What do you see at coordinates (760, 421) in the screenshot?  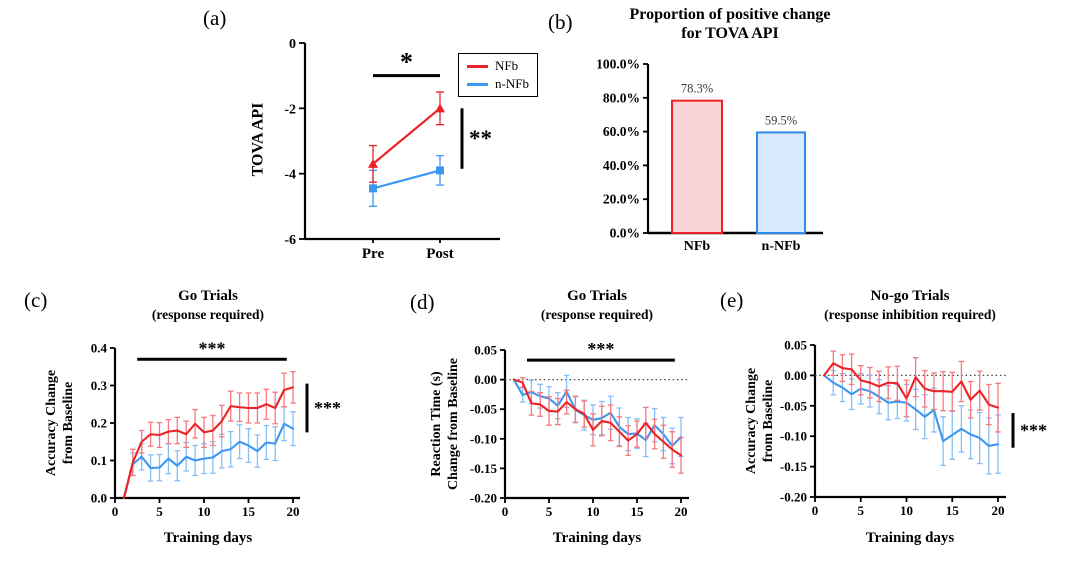 I see `panel-e-y-axis-title: Accuracy Change from Baseline` at bounding box center [760, 421].